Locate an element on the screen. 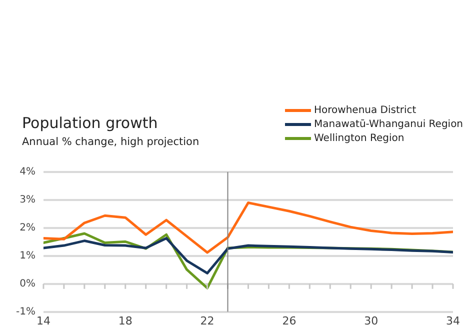 This screenshot has width=473, height=331. x-tick-label: 14 is located at coordinates (43, 321).